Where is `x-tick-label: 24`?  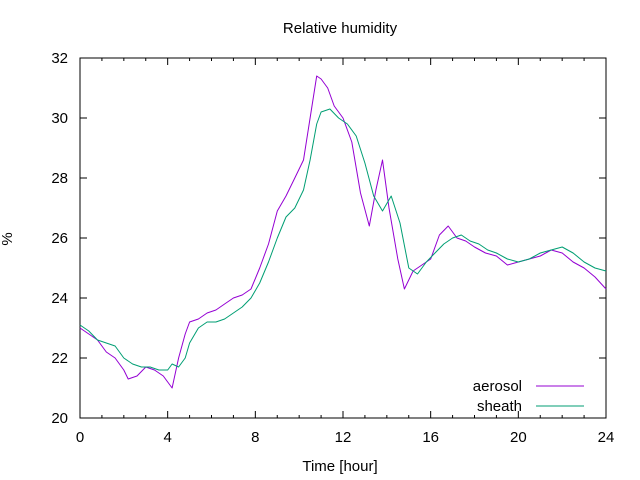
x-tick-label: 24 is located at coordinates (606, 437).